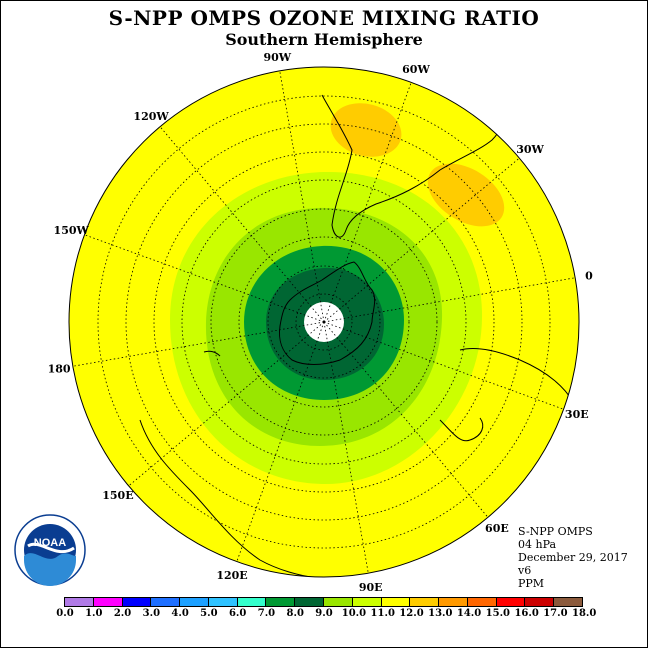 The image size is (648, 648). Describe the element at coordinates (525, 570) in the screenshot. I see `info-version: v6` at that location.